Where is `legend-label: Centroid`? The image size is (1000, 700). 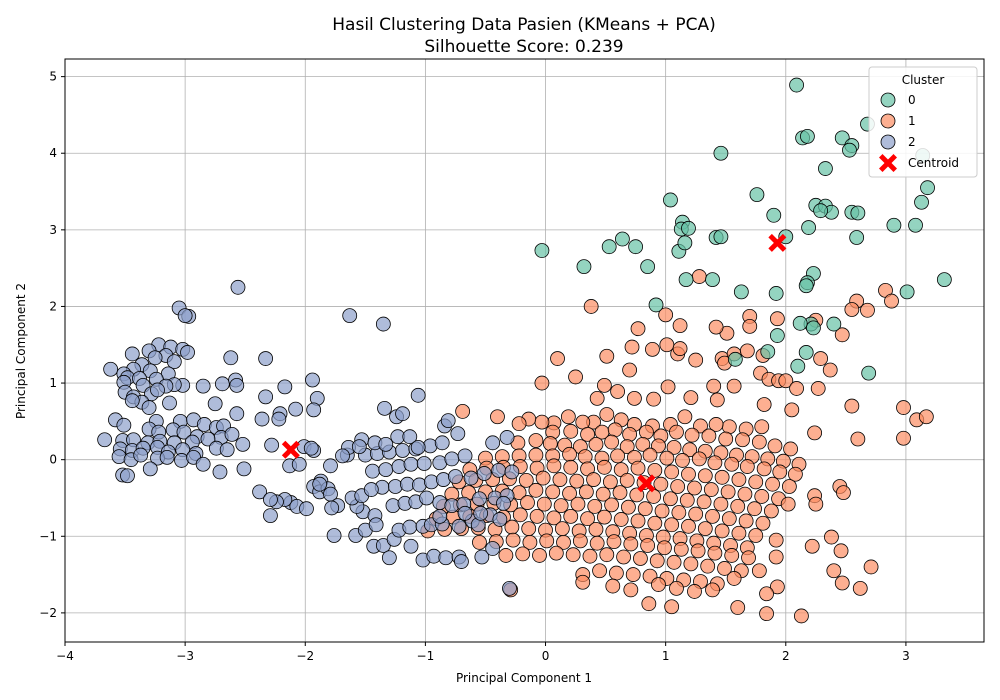
legend-label: Centroid is located at coordinates (933, 163).